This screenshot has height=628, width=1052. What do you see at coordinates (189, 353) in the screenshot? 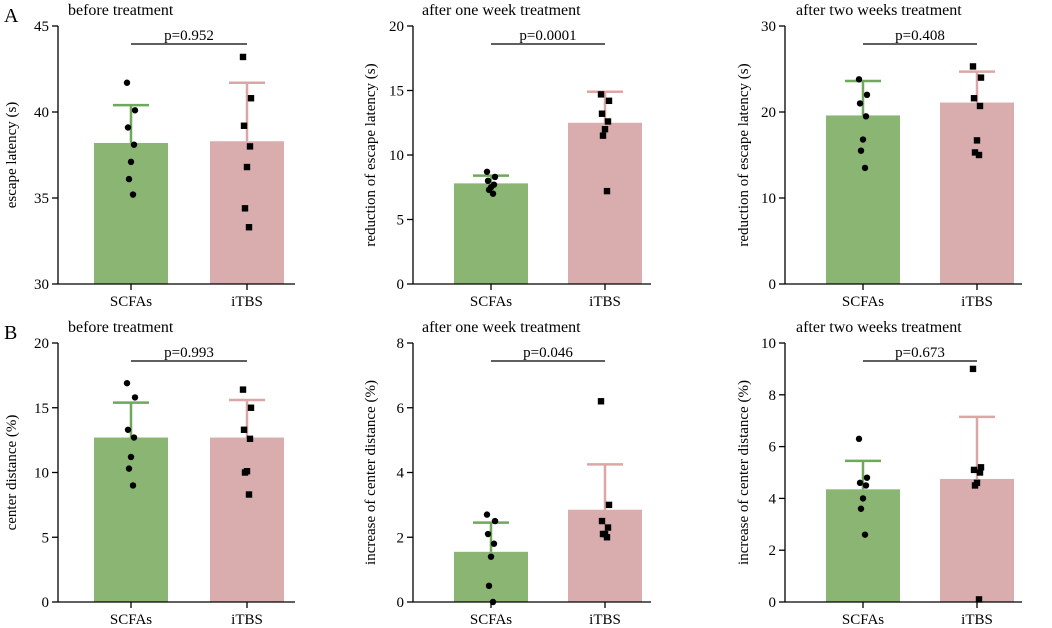
I see `p-value-label: p=0.993` at bounding box center [189, 353].